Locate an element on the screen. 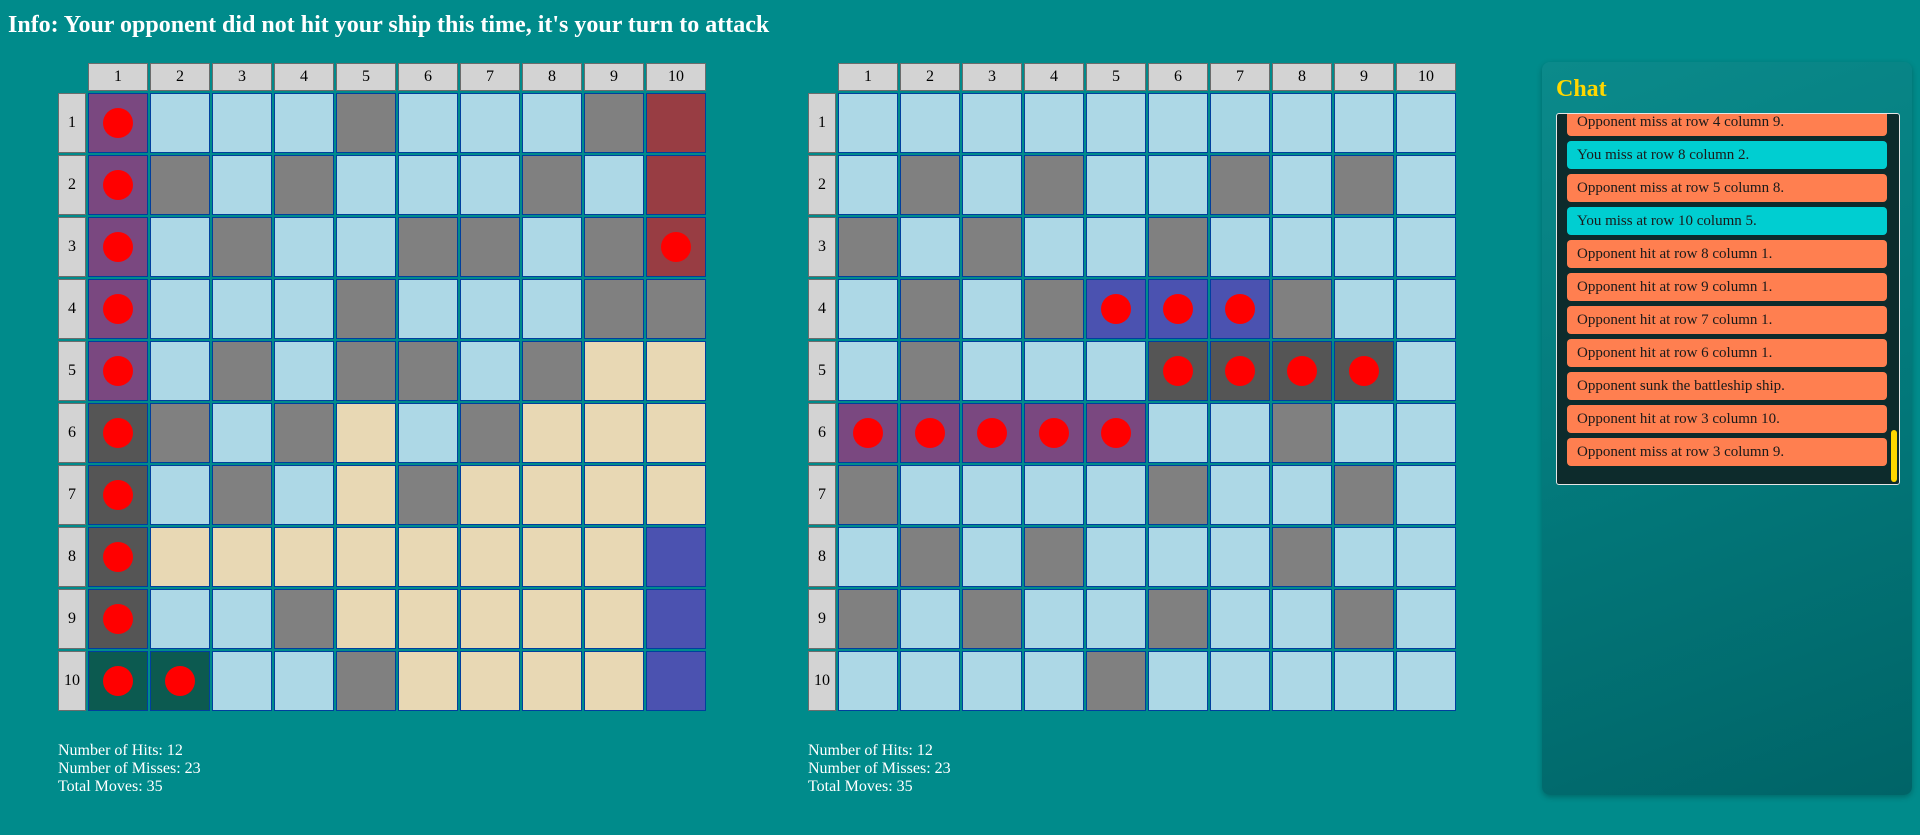 The width and height of the screenshot is (1920, 835). chat-scrollbar is located at coordinates (1894, 456).